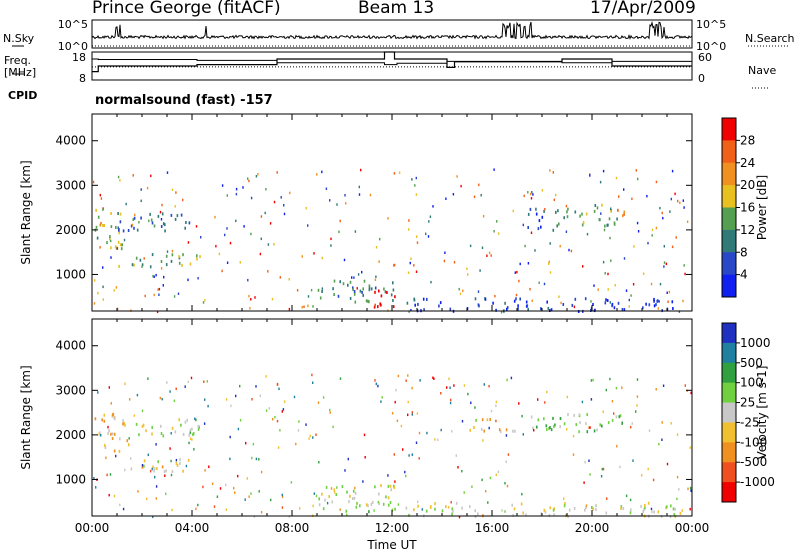  Describe the element at coordinates (747, 208) in the screenshot. I see `power-colorbar-label: 16` at that location.